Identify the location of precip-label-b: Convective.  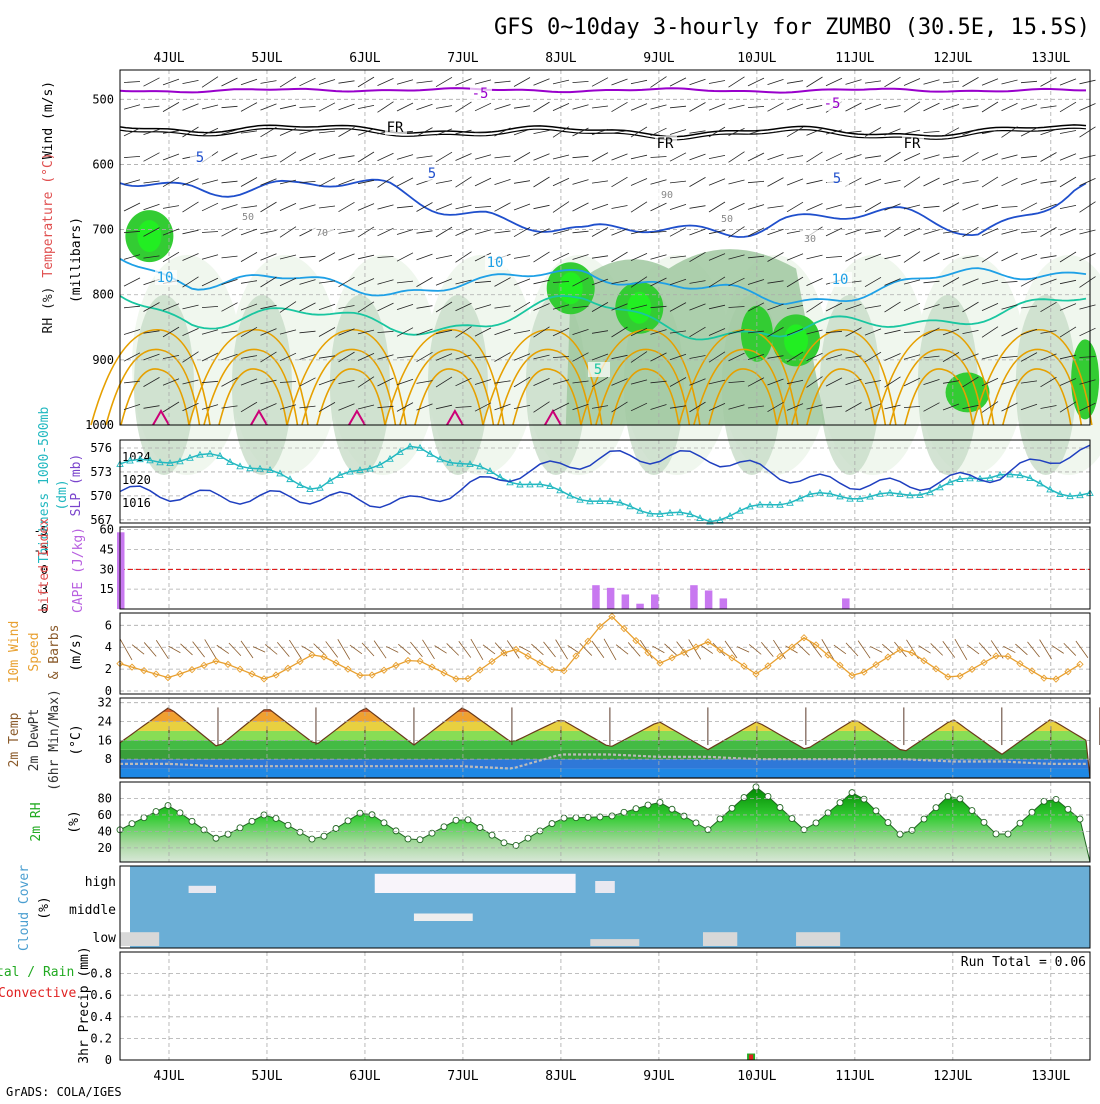
(38, 993).